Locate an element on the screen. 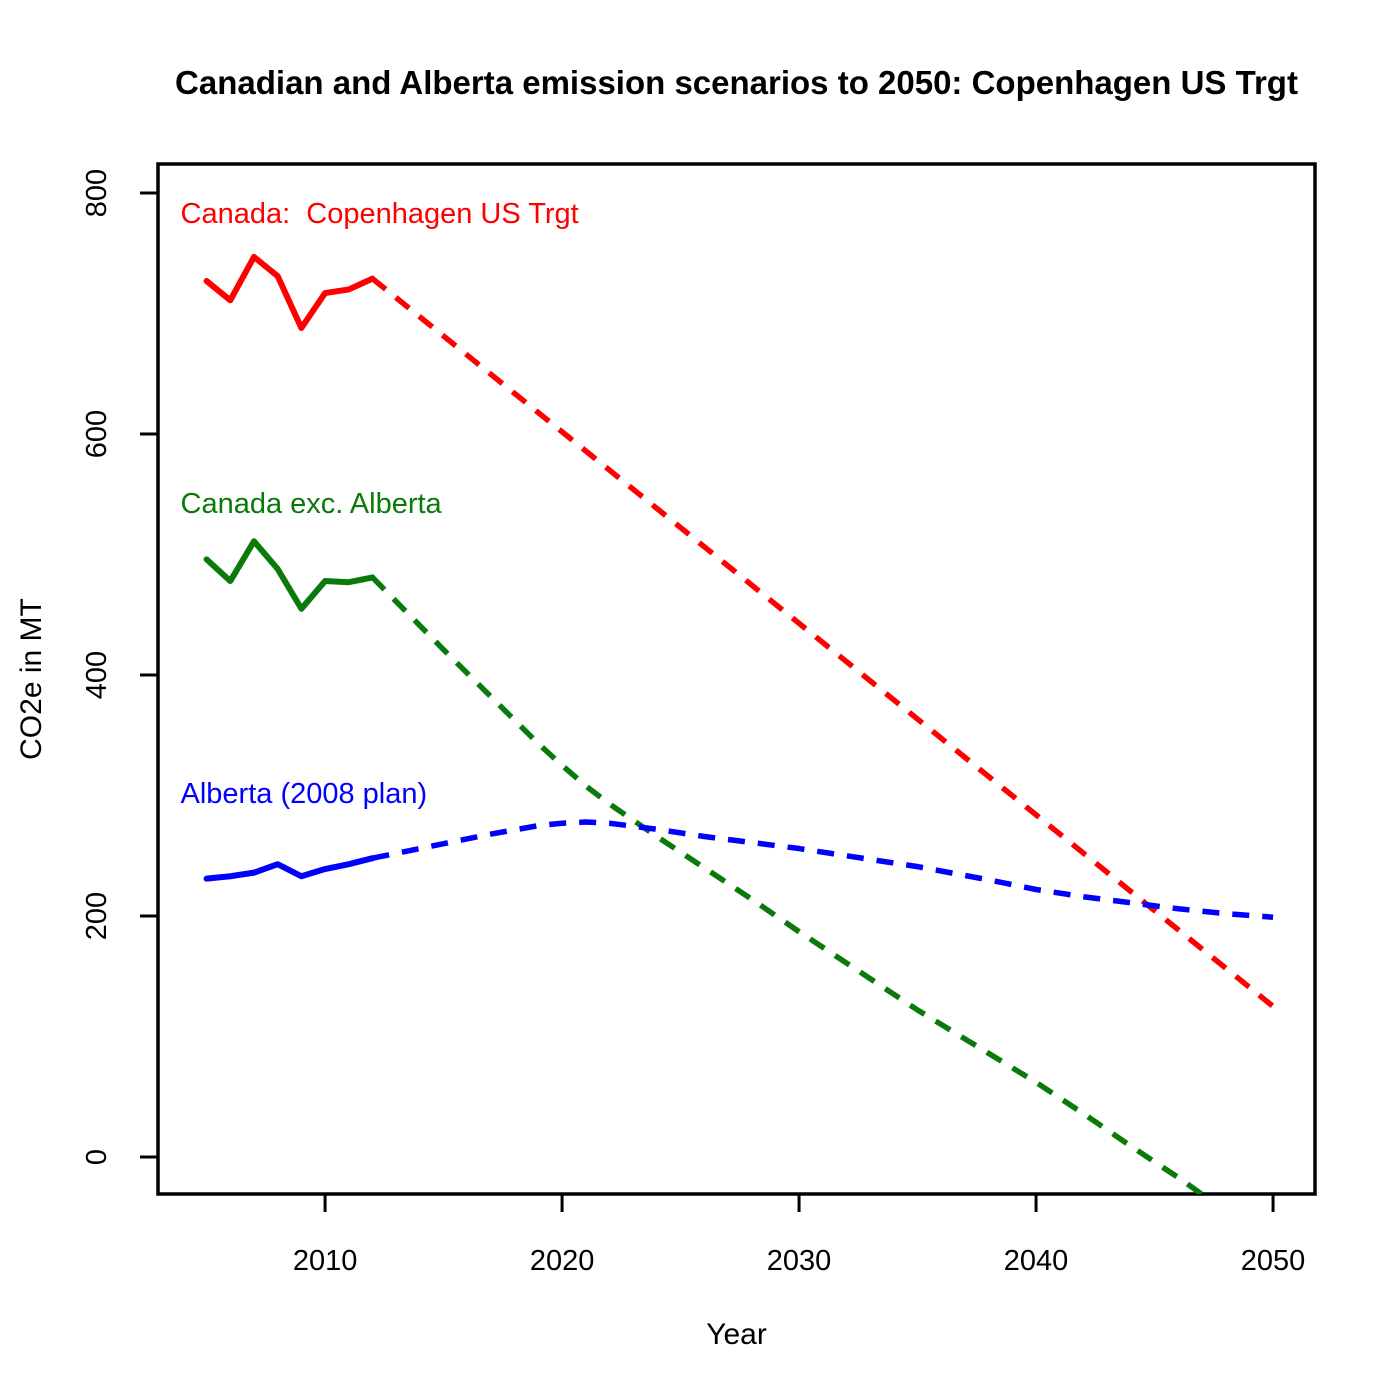 This screenshot has height=1400, width=1400. series-line-solid-canada-excluding-alberta is located at coordinates (289, 575).